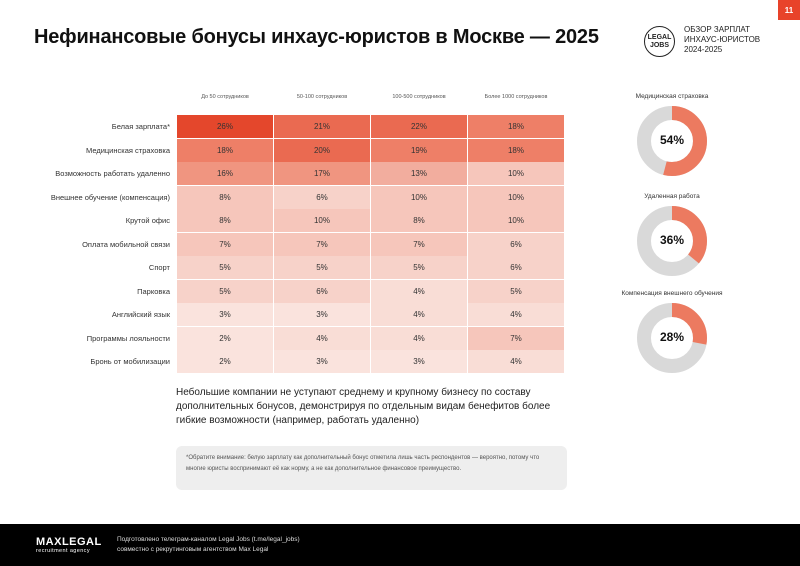 The width and height of the screenshot is (800, 566). What do you see at coordinates (419, 173) in the screenshot?
I see `table-cell: 13%` at bounding box center [419, 173].